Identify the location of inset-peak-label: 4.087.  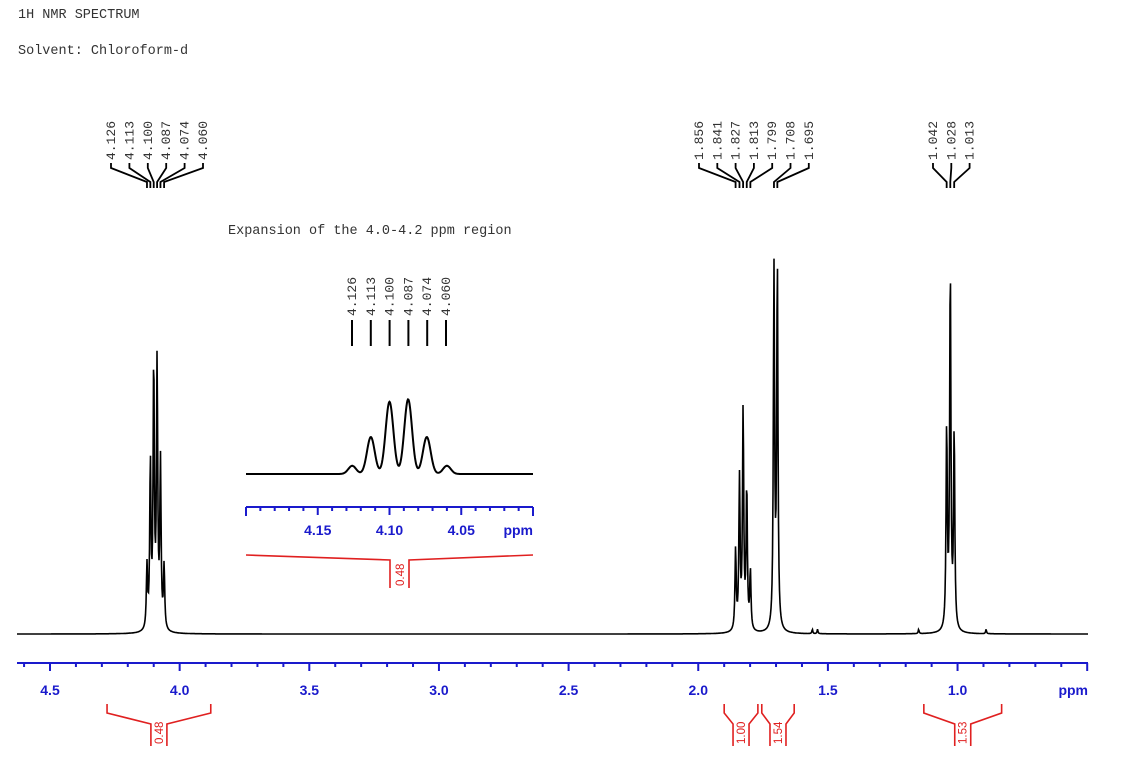
(408, 296).